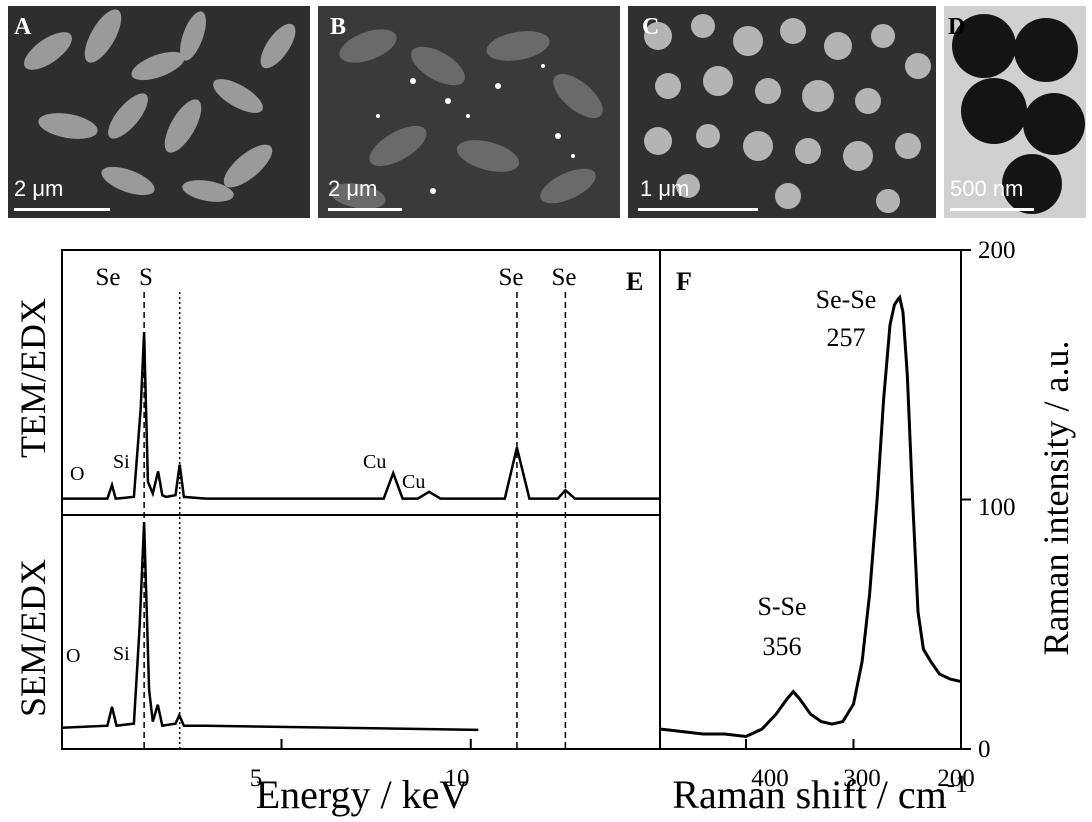 Image resolution: width=1092 pixels, height=822 pixels. I want to click on micrograph-a-image, so click(159, 112).